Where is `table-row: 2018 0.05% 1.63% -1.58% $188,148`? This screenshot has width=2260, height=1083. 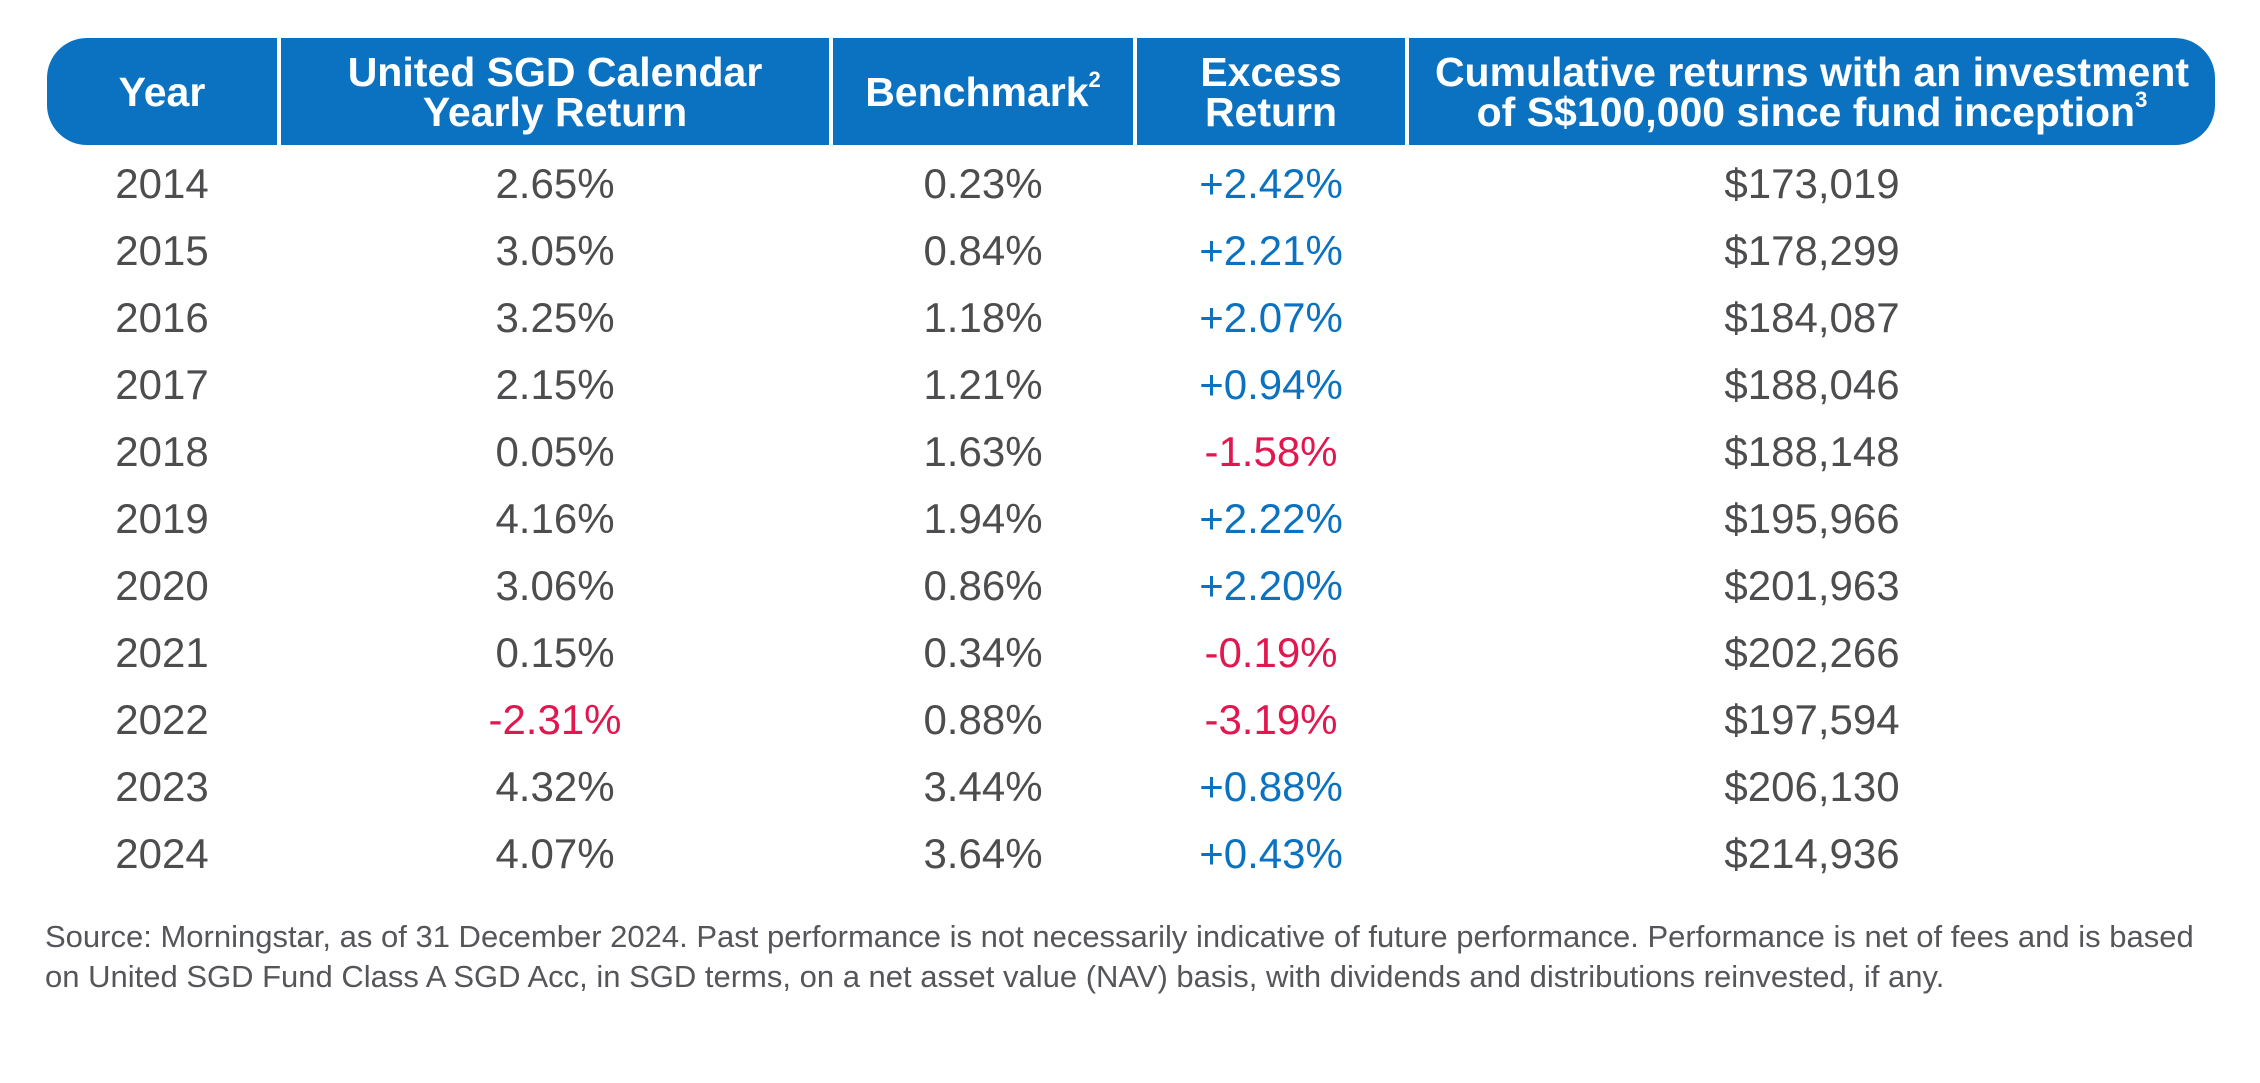
table-row: 2018 0.05% 1.63% -1.58% $188,148 is located at coordinates (1131, 451).